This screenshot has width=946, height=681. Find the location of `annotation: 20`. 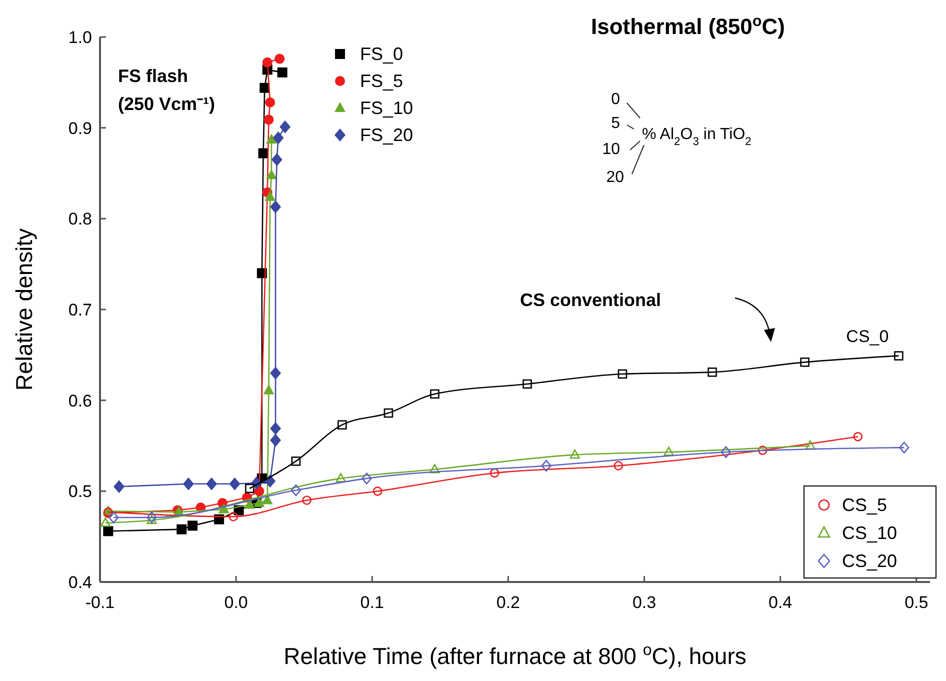

annotation: 20 is located at coordinates (615, 177).